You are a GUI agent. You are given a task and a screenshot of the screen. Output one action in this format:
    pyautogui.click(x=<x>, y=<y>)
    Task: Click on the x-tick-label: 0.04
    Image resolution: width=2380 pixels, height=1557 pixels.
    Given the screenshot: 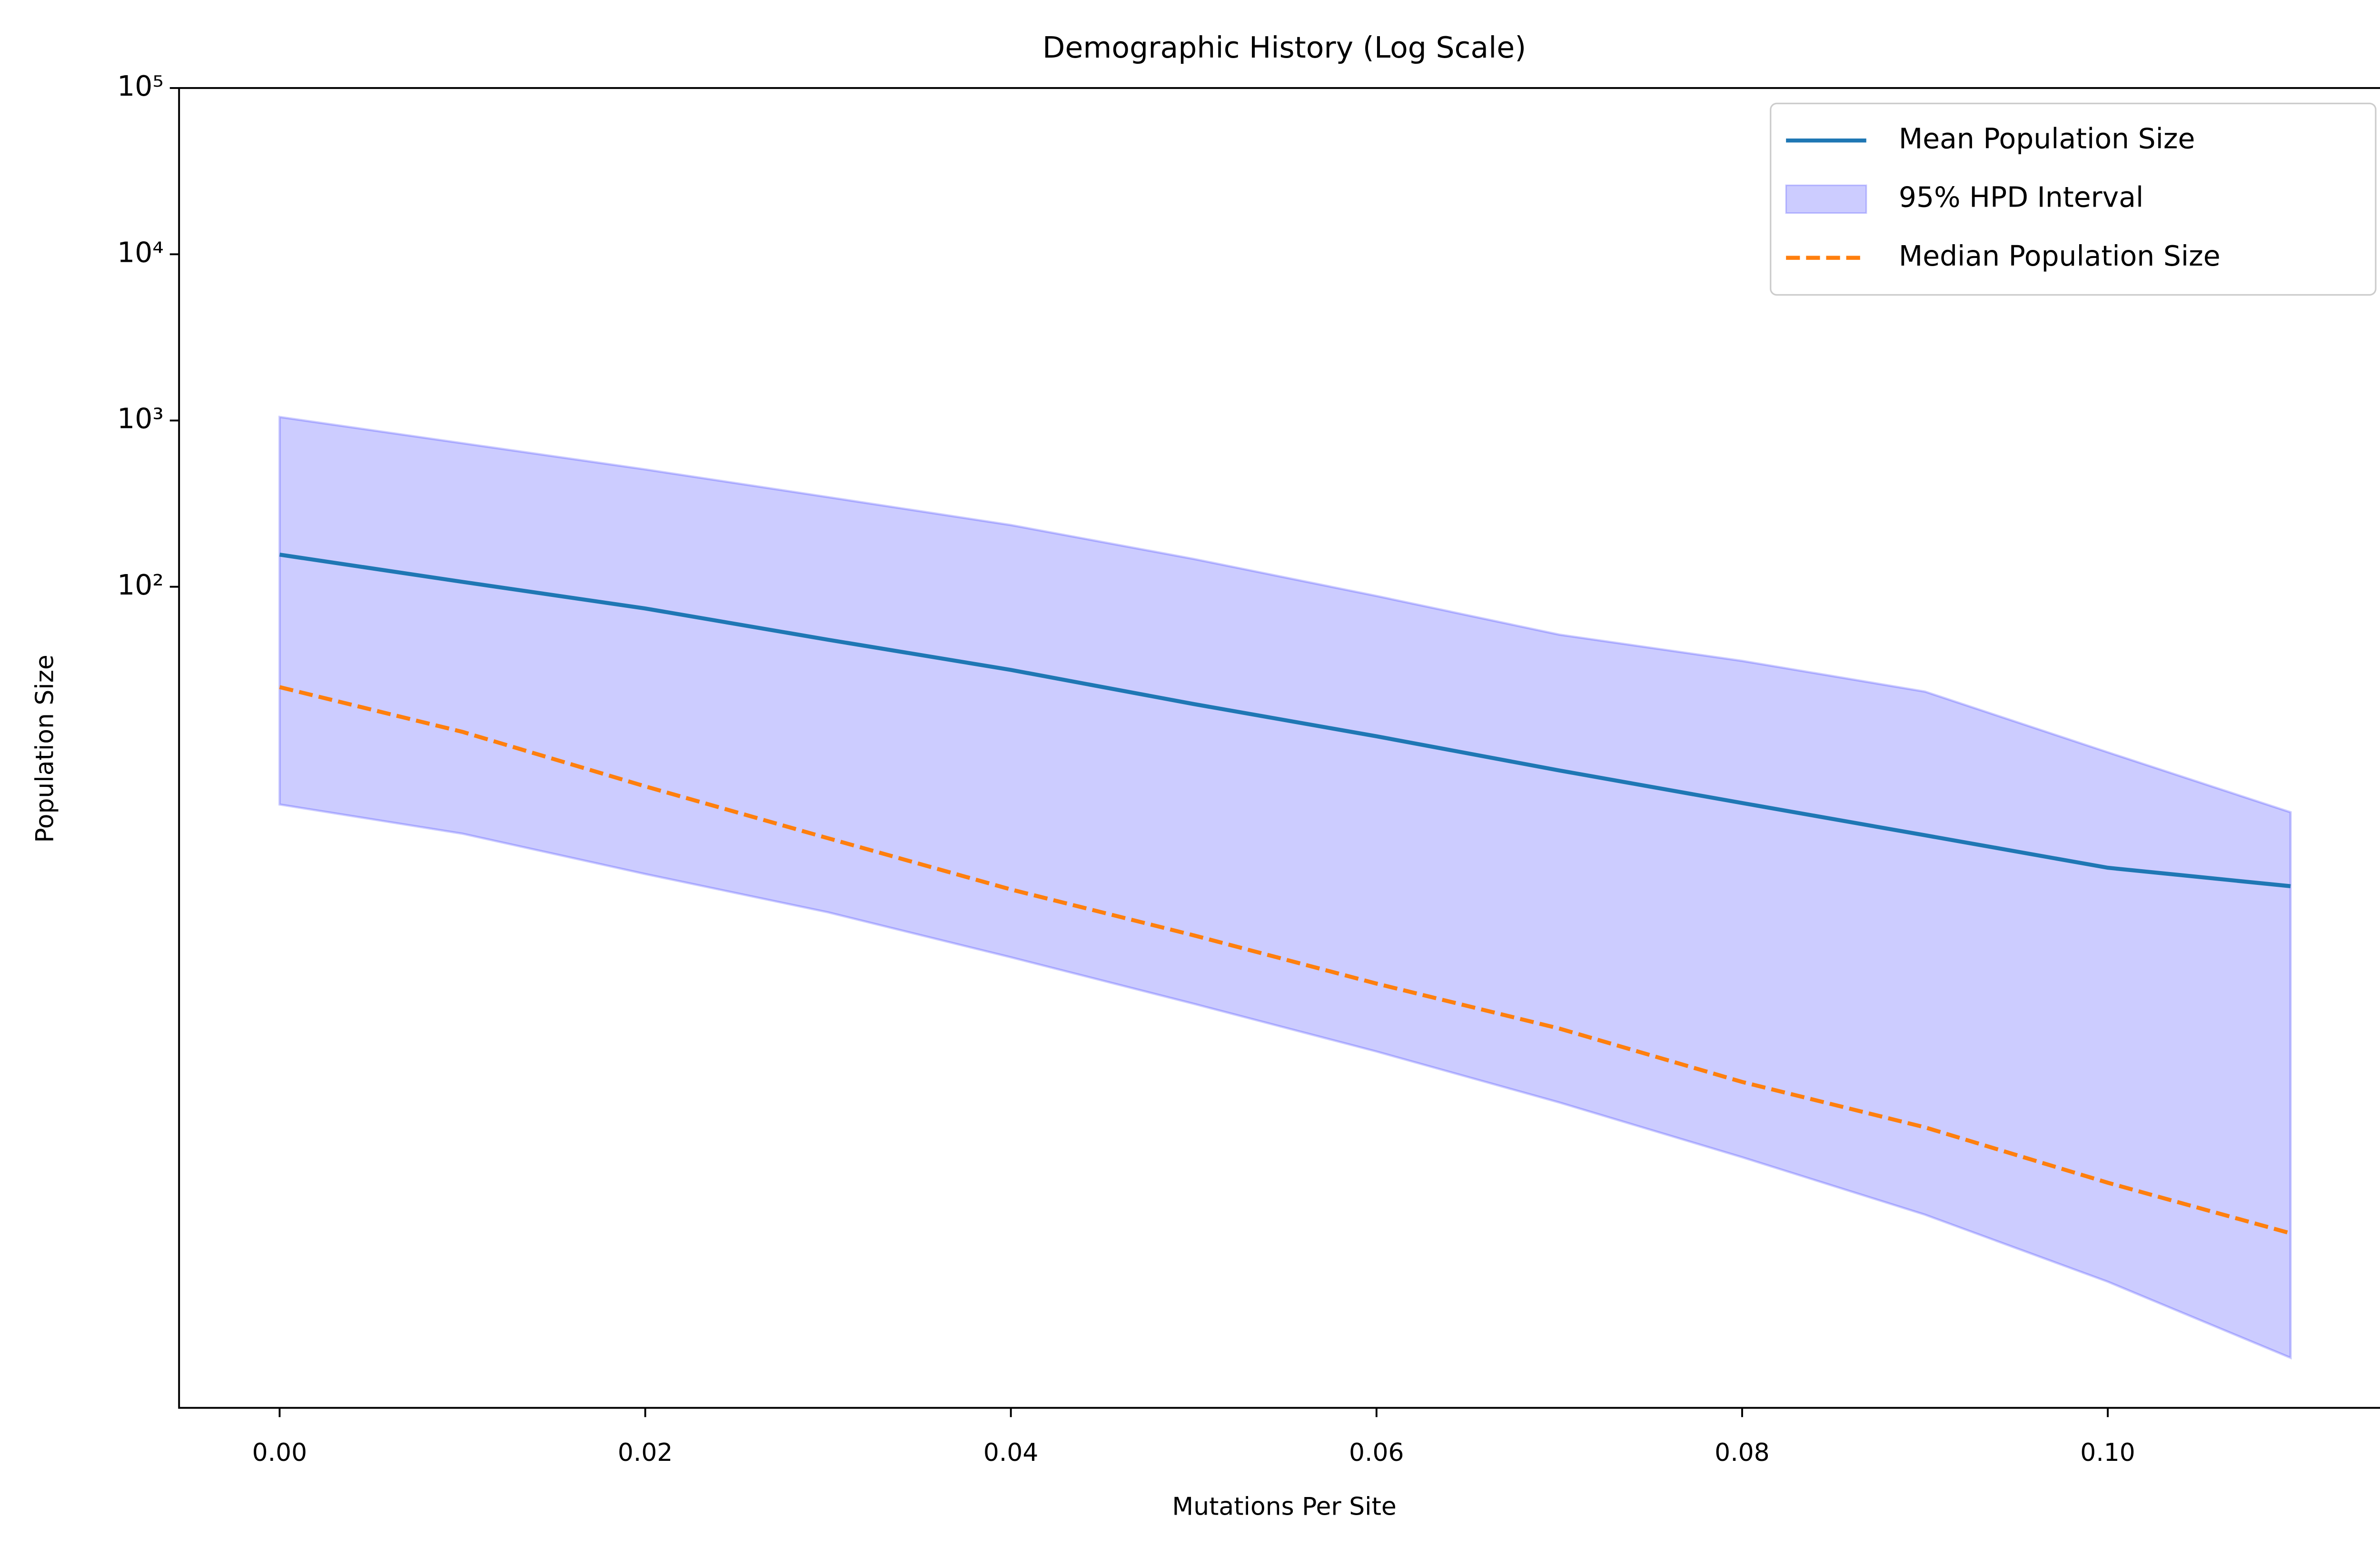 What is the action you would take?
    pyautogui.click(x=1011, y=1452)
    